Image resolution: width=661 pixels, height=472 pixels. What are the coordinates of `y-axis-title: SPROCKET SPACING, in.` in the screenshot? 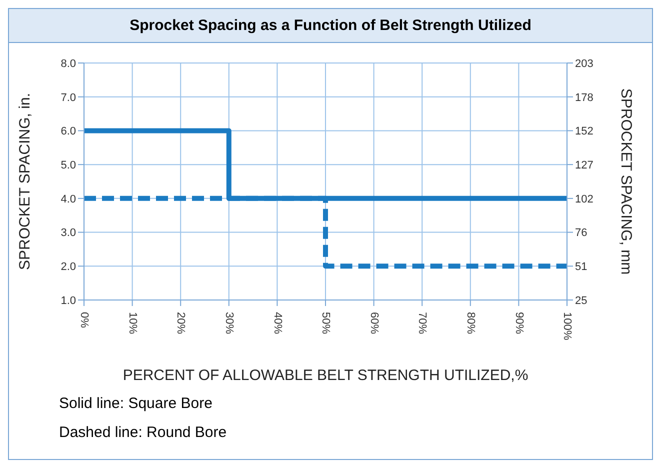 It's located at (25, 181).